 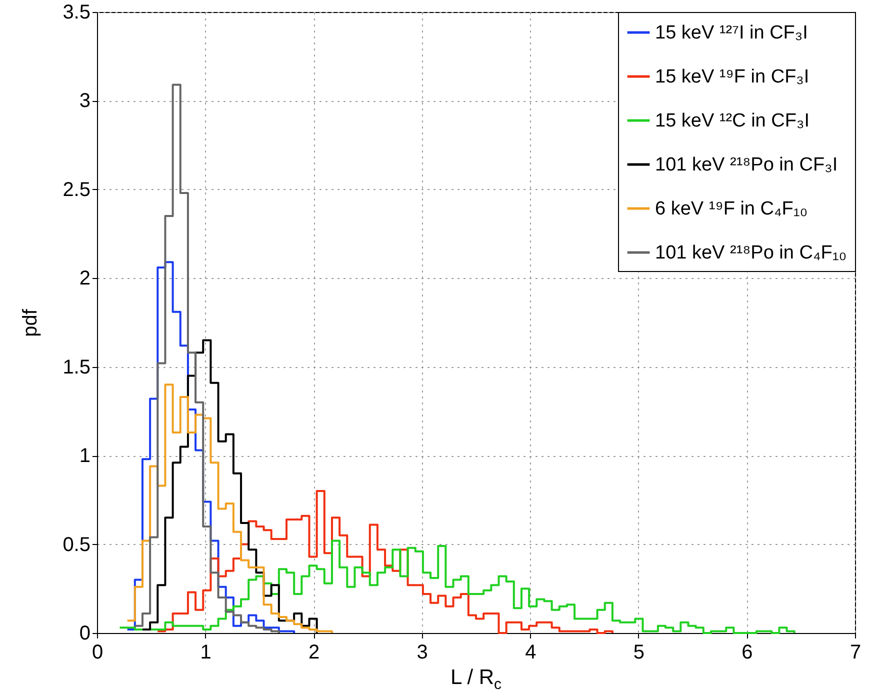 I want to click on x-tick-label: 6, so click(x=747, y=653).